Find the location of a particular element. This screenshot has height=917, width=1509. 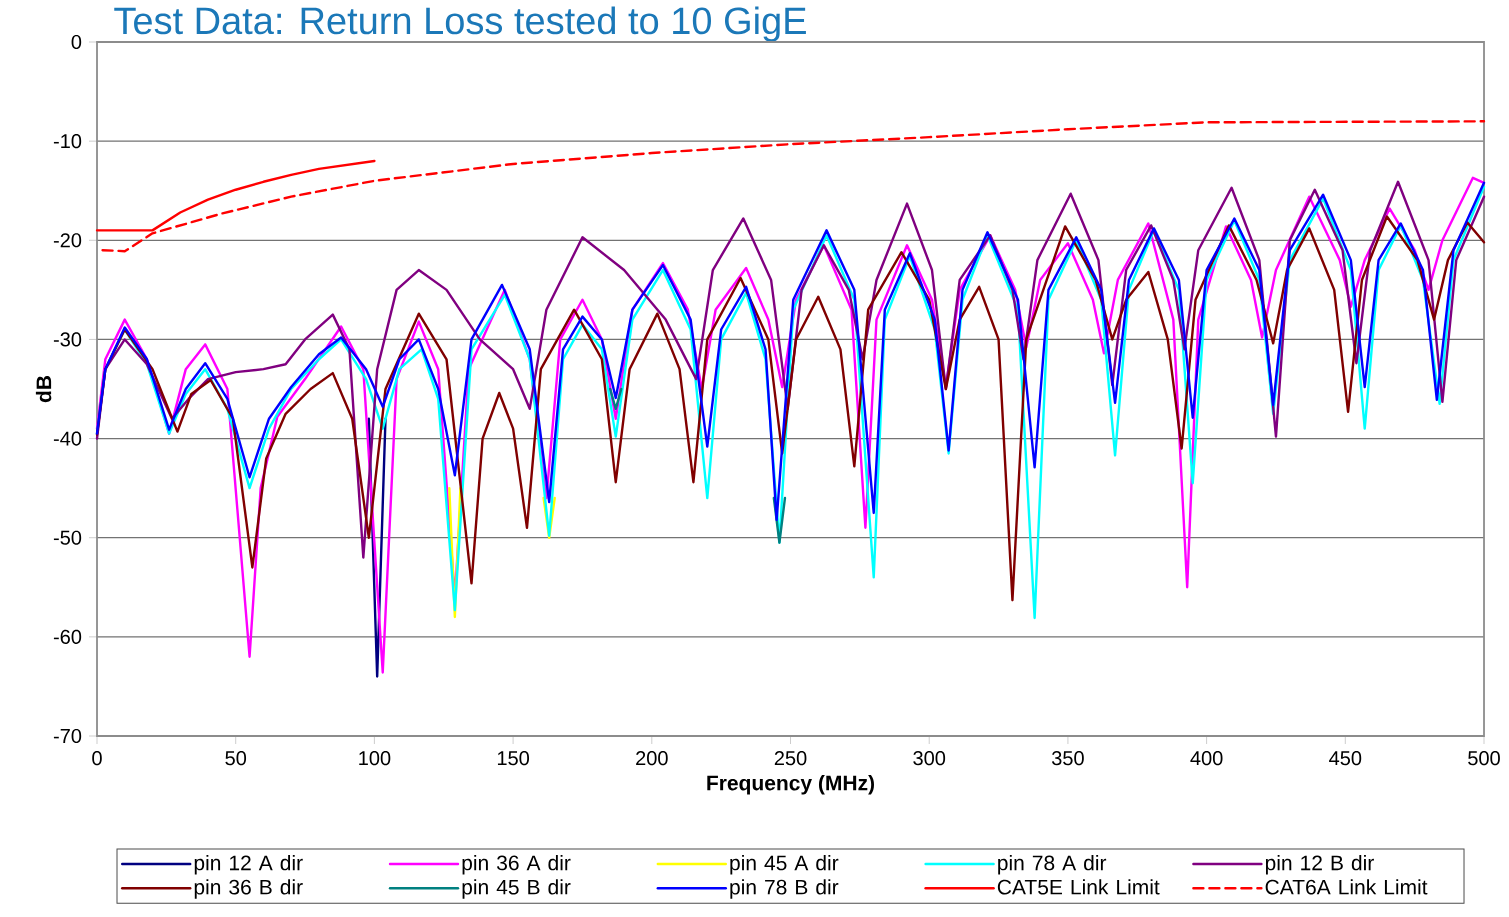

legend-label: CAT6A Link Limit is located at coordinates (1346, 887).